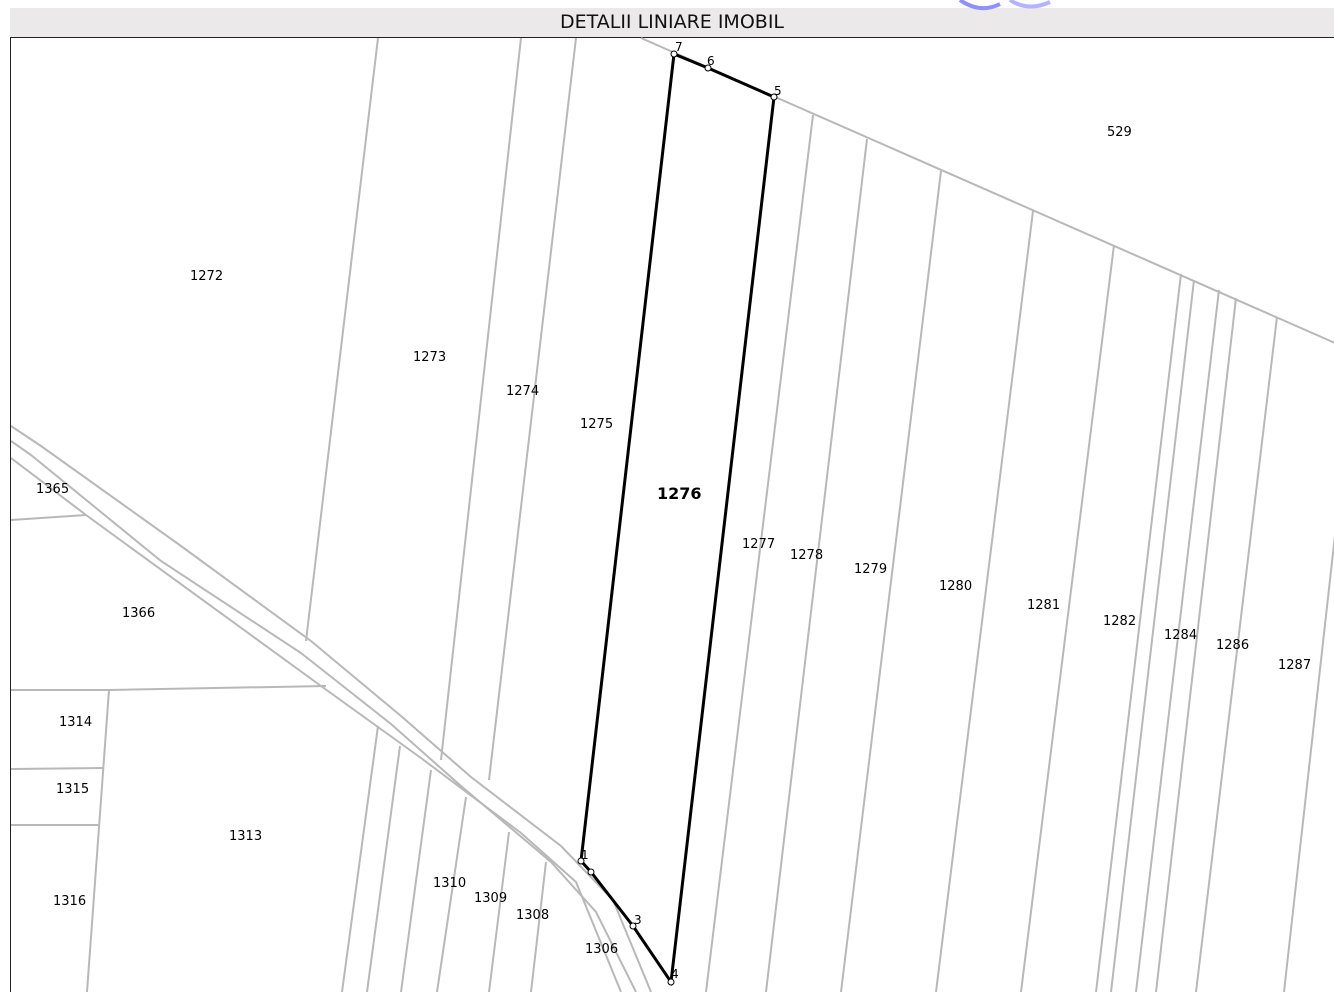  I want to click on vertex-label: 3, so click(638, 920).